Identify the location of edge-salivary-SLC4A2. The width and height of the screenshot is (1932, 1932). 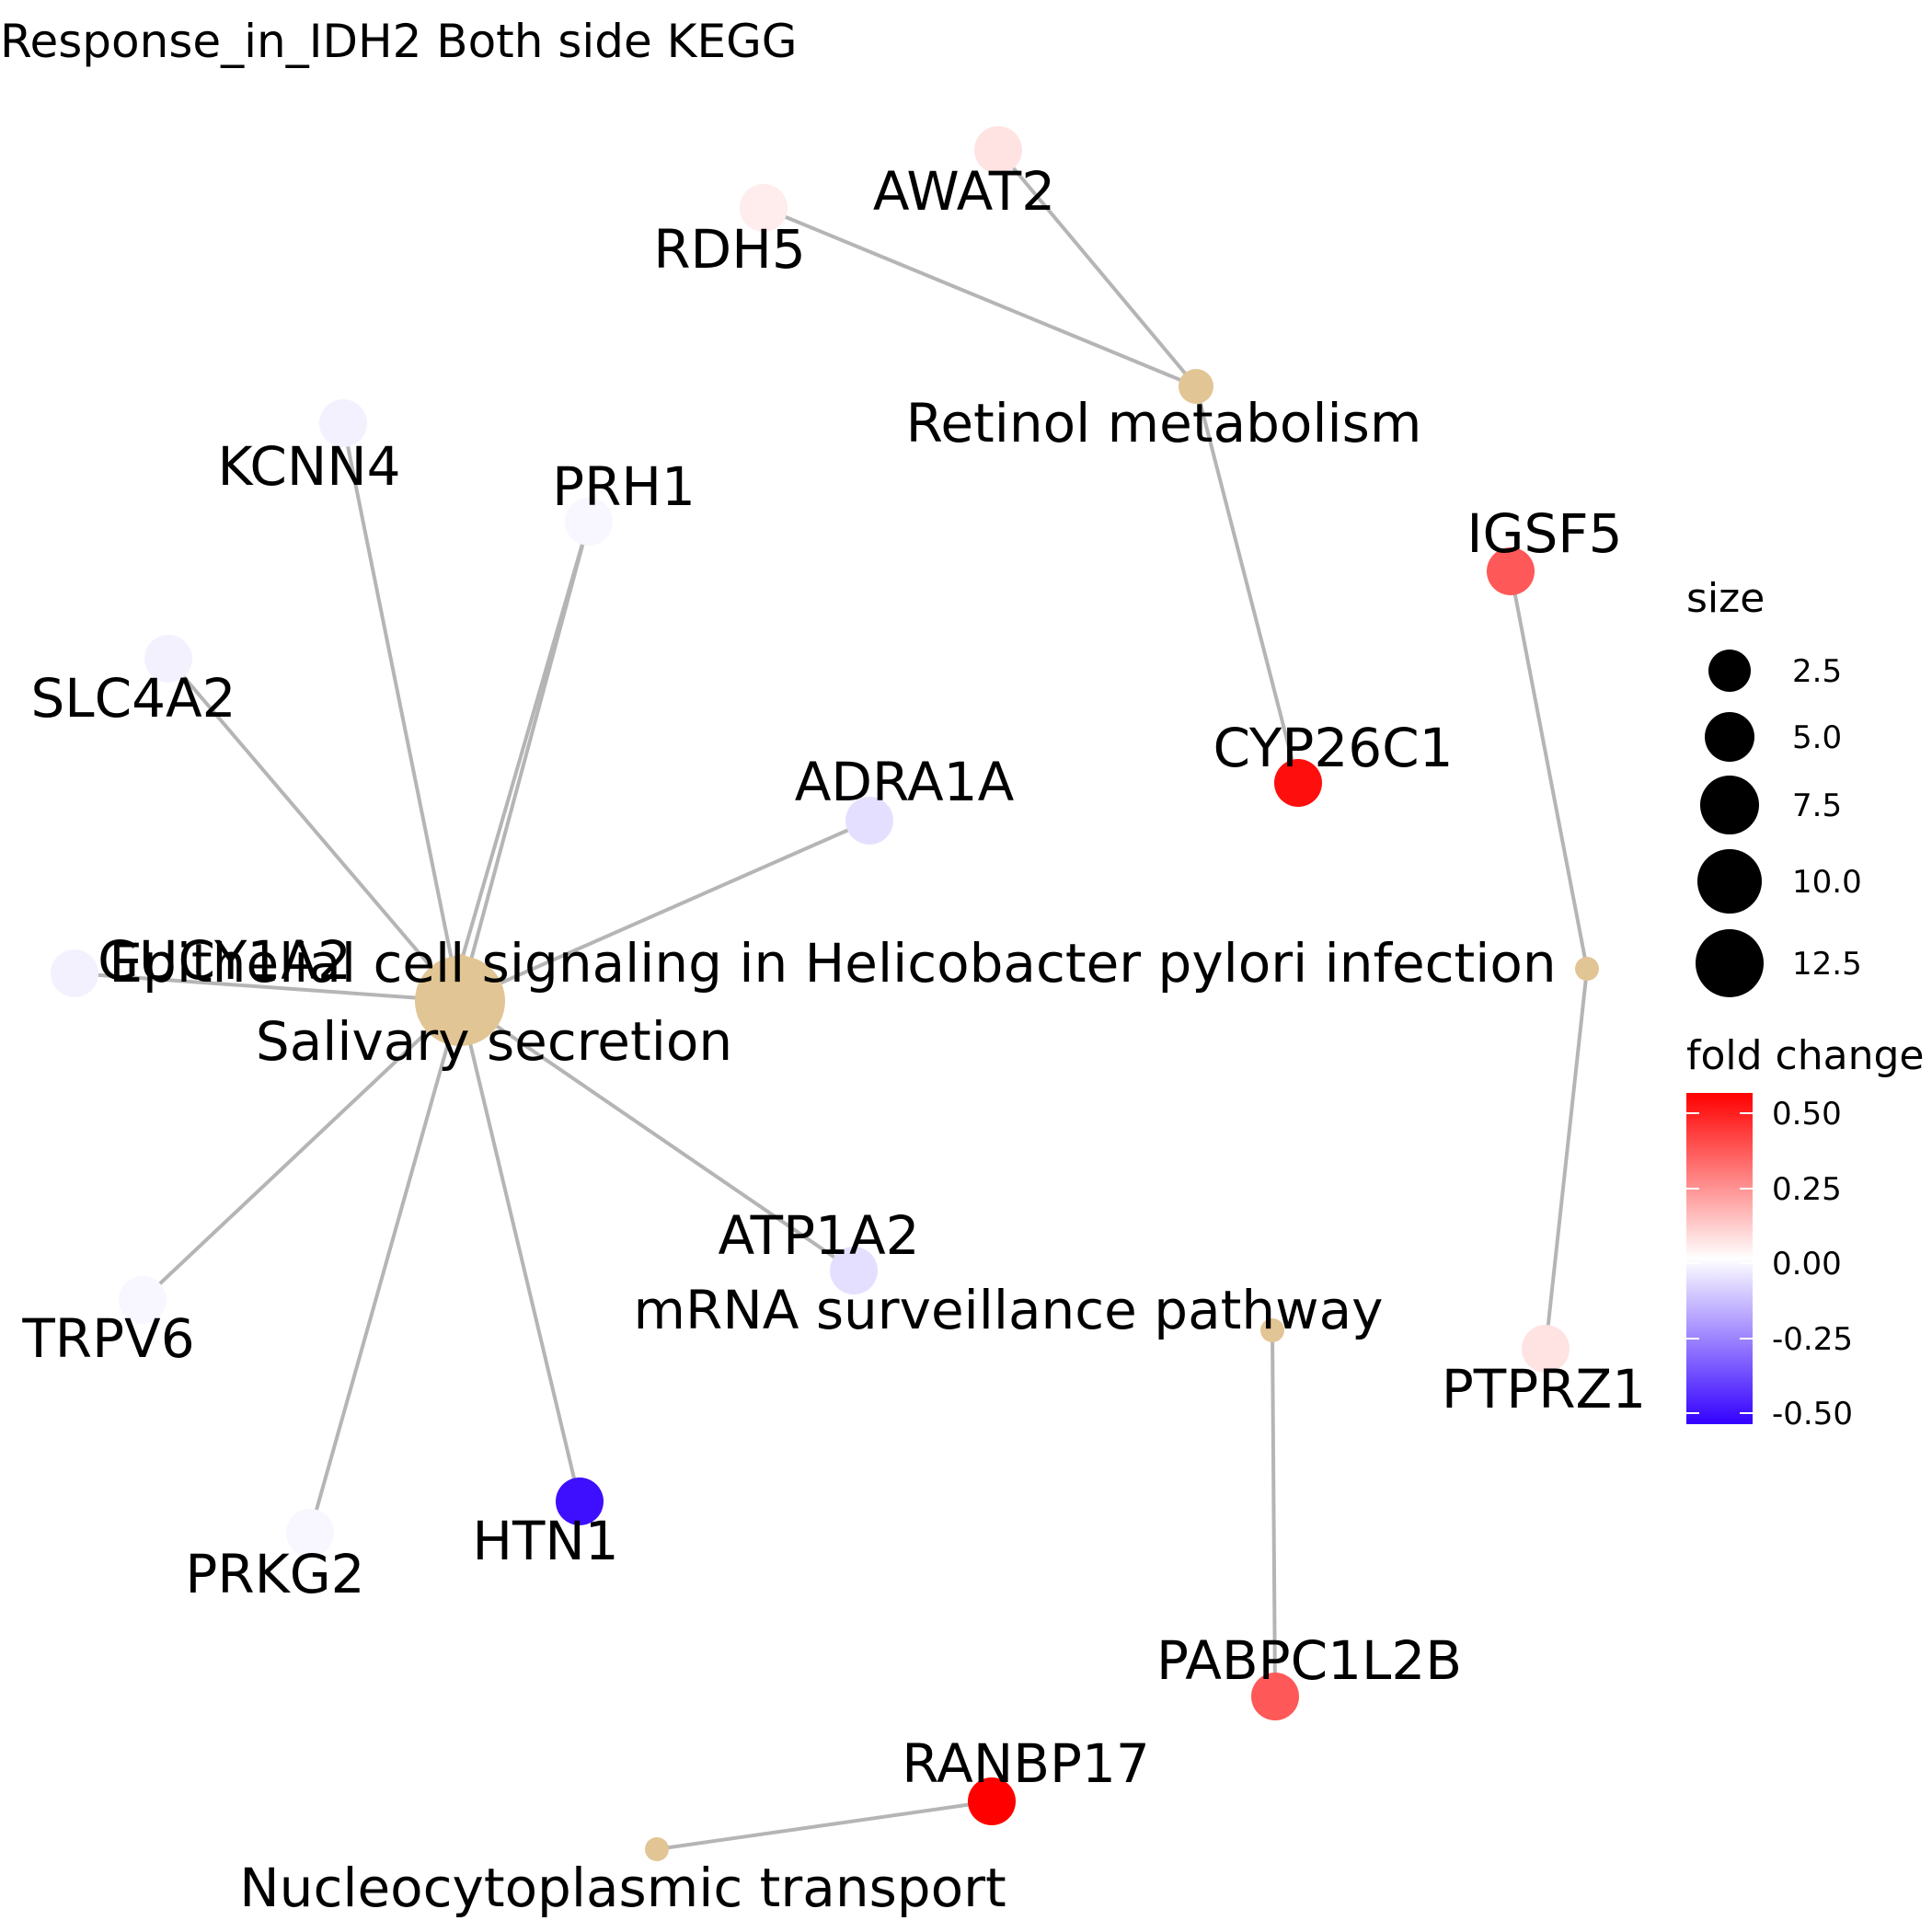
(314, 830).